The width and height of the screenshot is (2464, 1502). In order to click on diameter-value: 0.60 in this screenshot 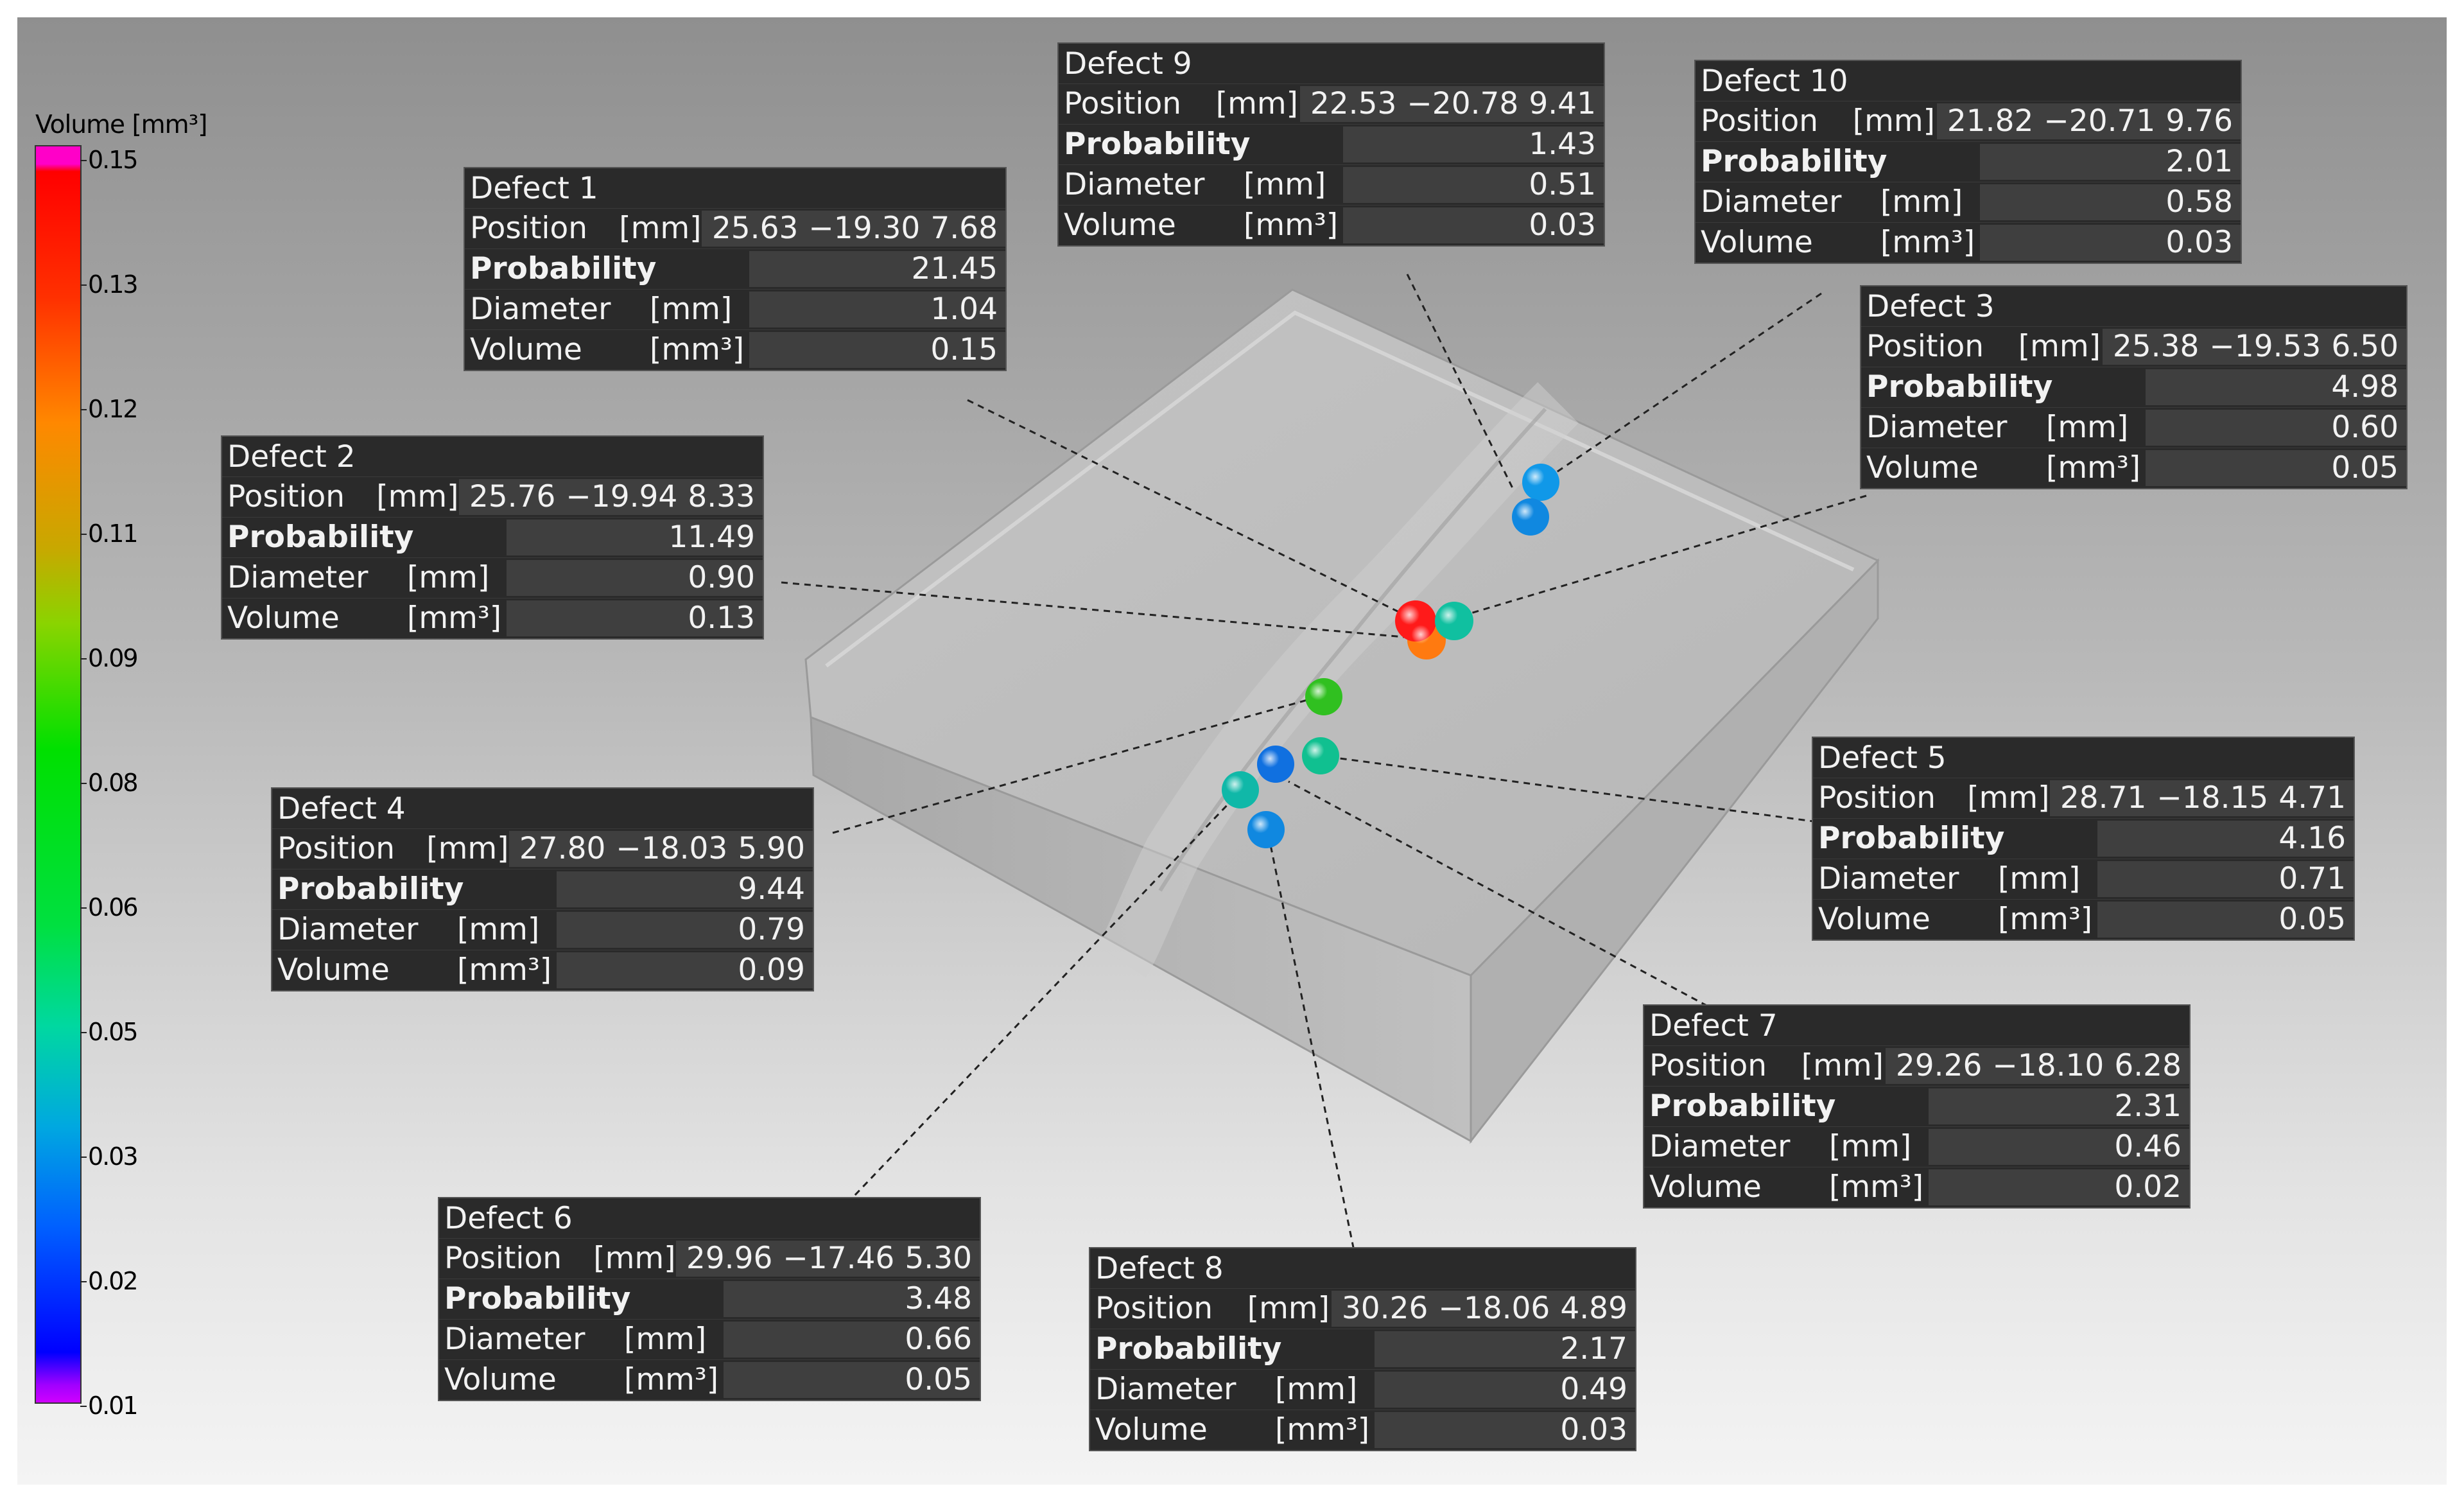, I will do `click(2276, 428)`.